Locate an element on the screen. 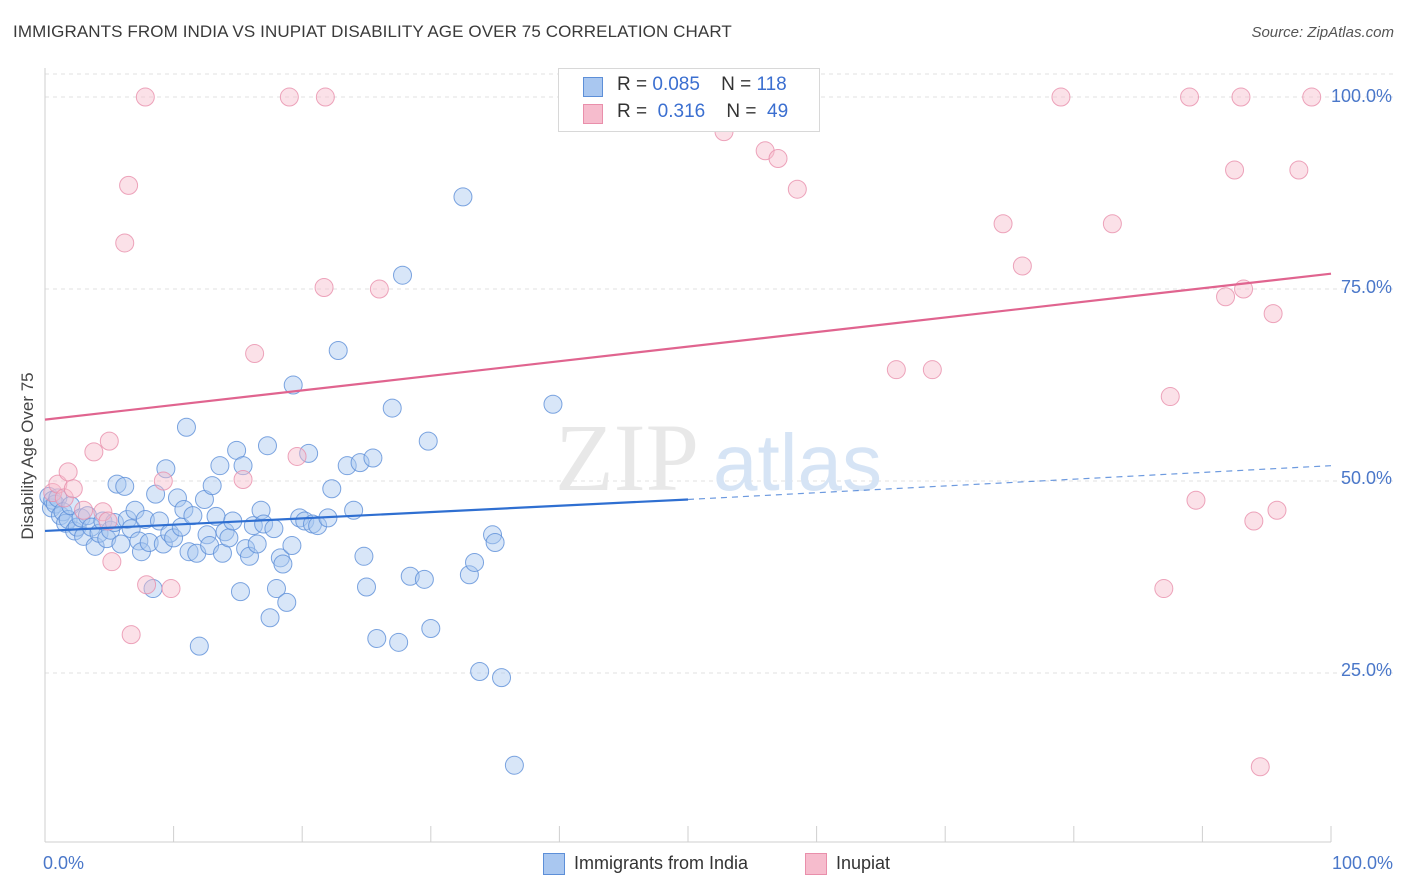  stats-text: R = 0.085 N = 118 is located at coordinates (702, 85).